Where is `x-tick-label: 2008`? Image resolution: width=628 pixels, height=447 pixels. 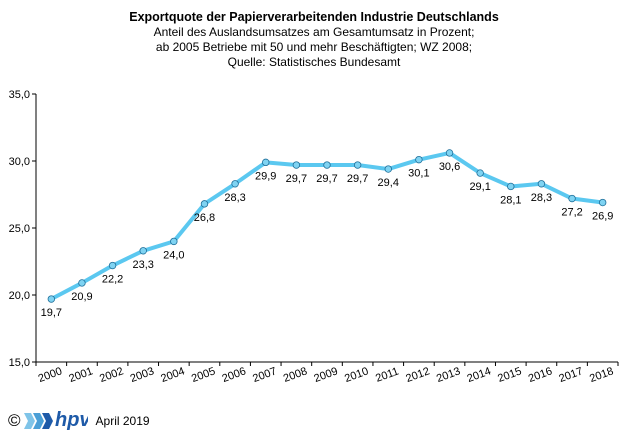 x-tick-label: 2008 is located at coordinates (295, 375).